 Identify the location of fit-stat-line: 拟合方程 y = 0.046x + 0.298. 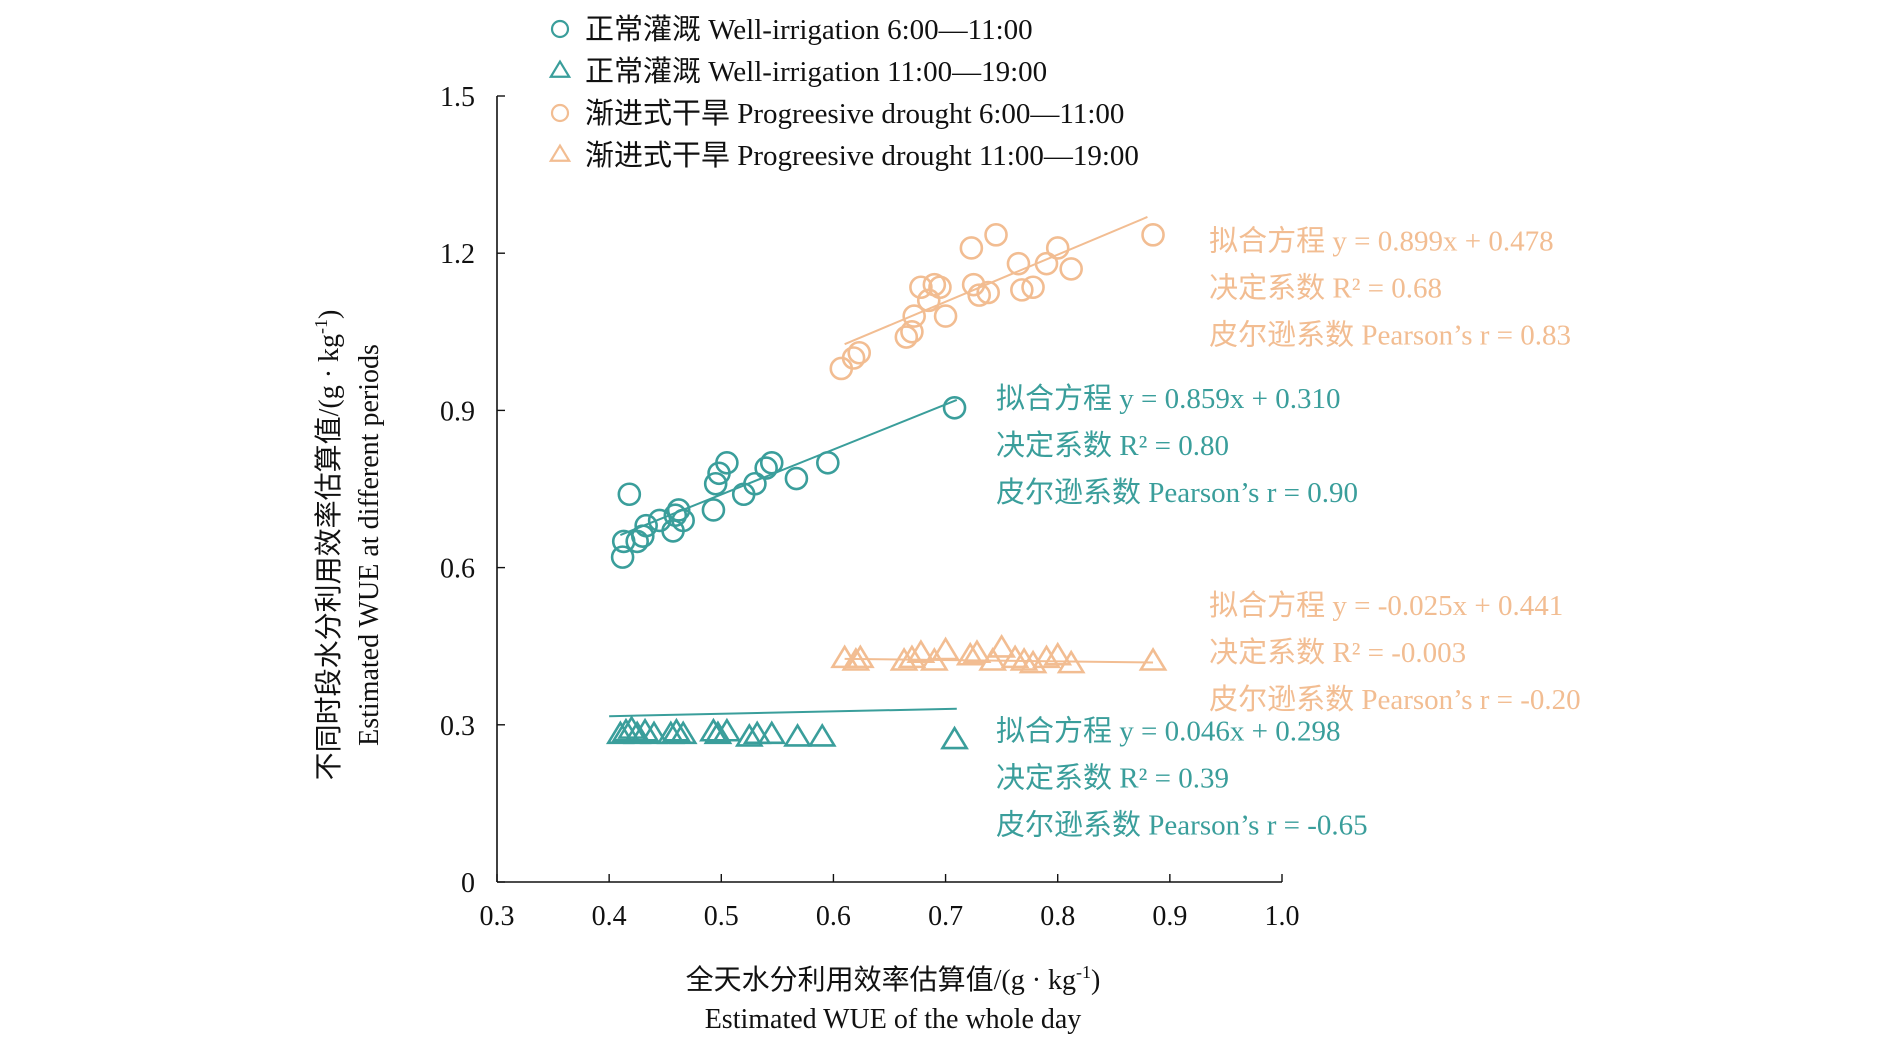
(1168, 731).